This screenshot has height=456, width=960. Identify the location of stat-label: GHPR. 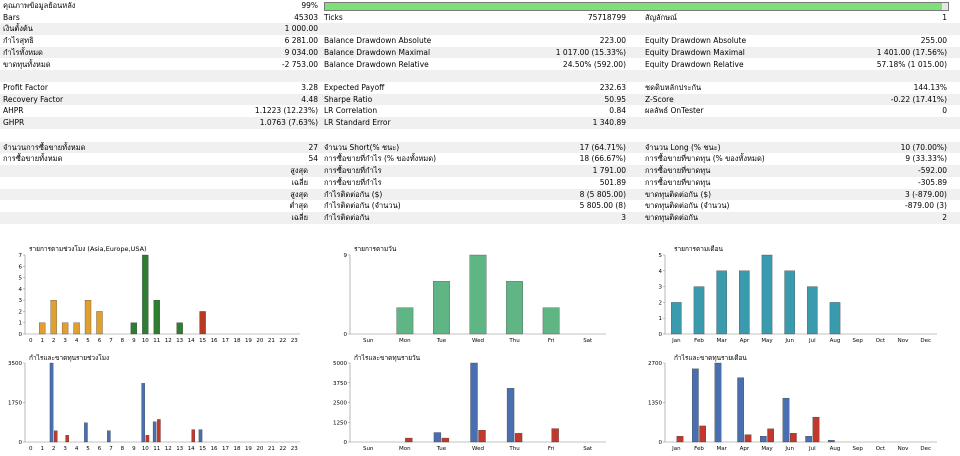
(14, 122).